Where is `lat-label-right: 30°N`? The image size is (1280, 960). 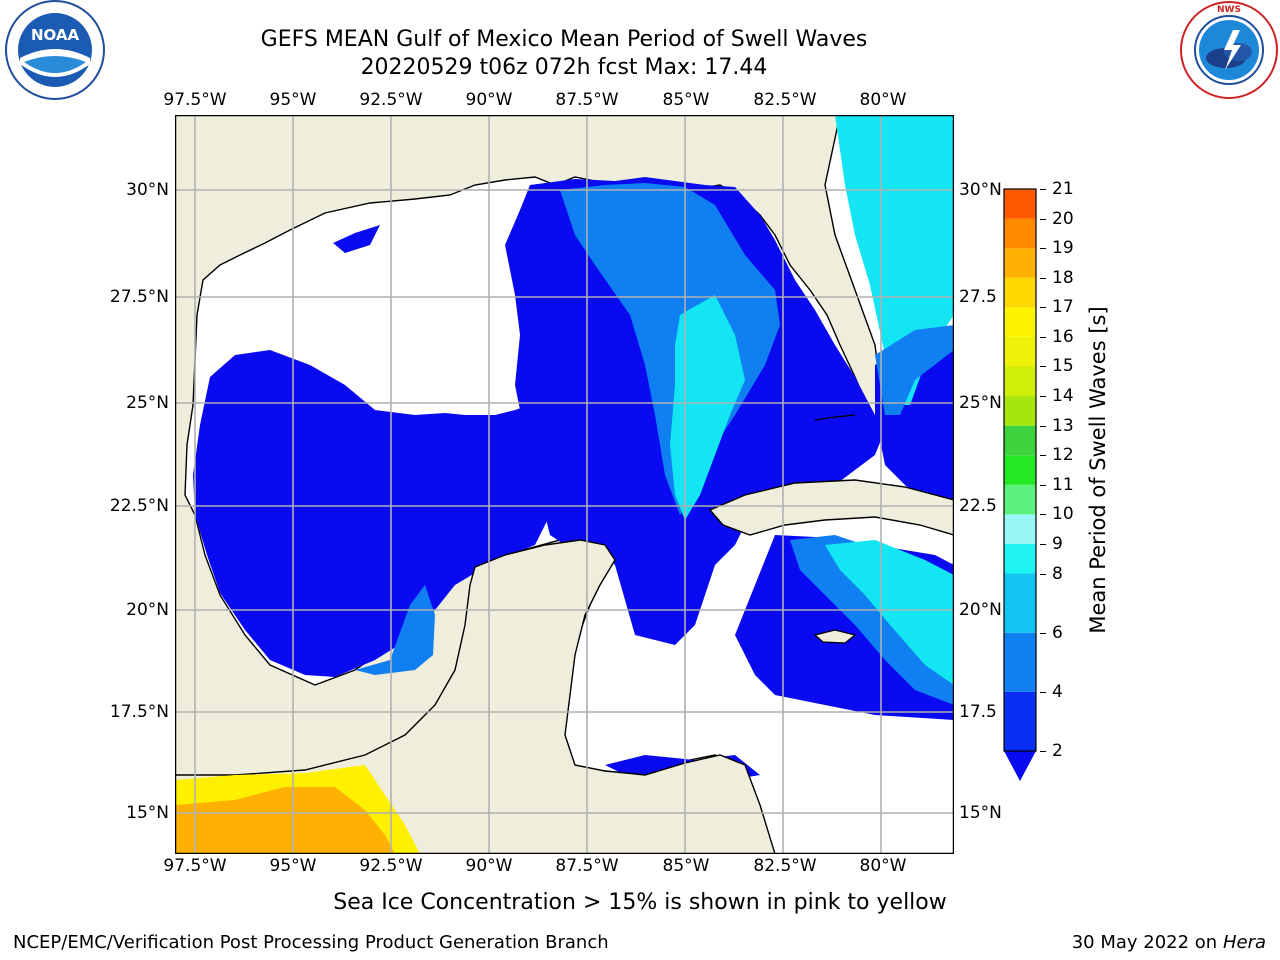 lat-label-right: 30°N is located at coordinates (980, 190).